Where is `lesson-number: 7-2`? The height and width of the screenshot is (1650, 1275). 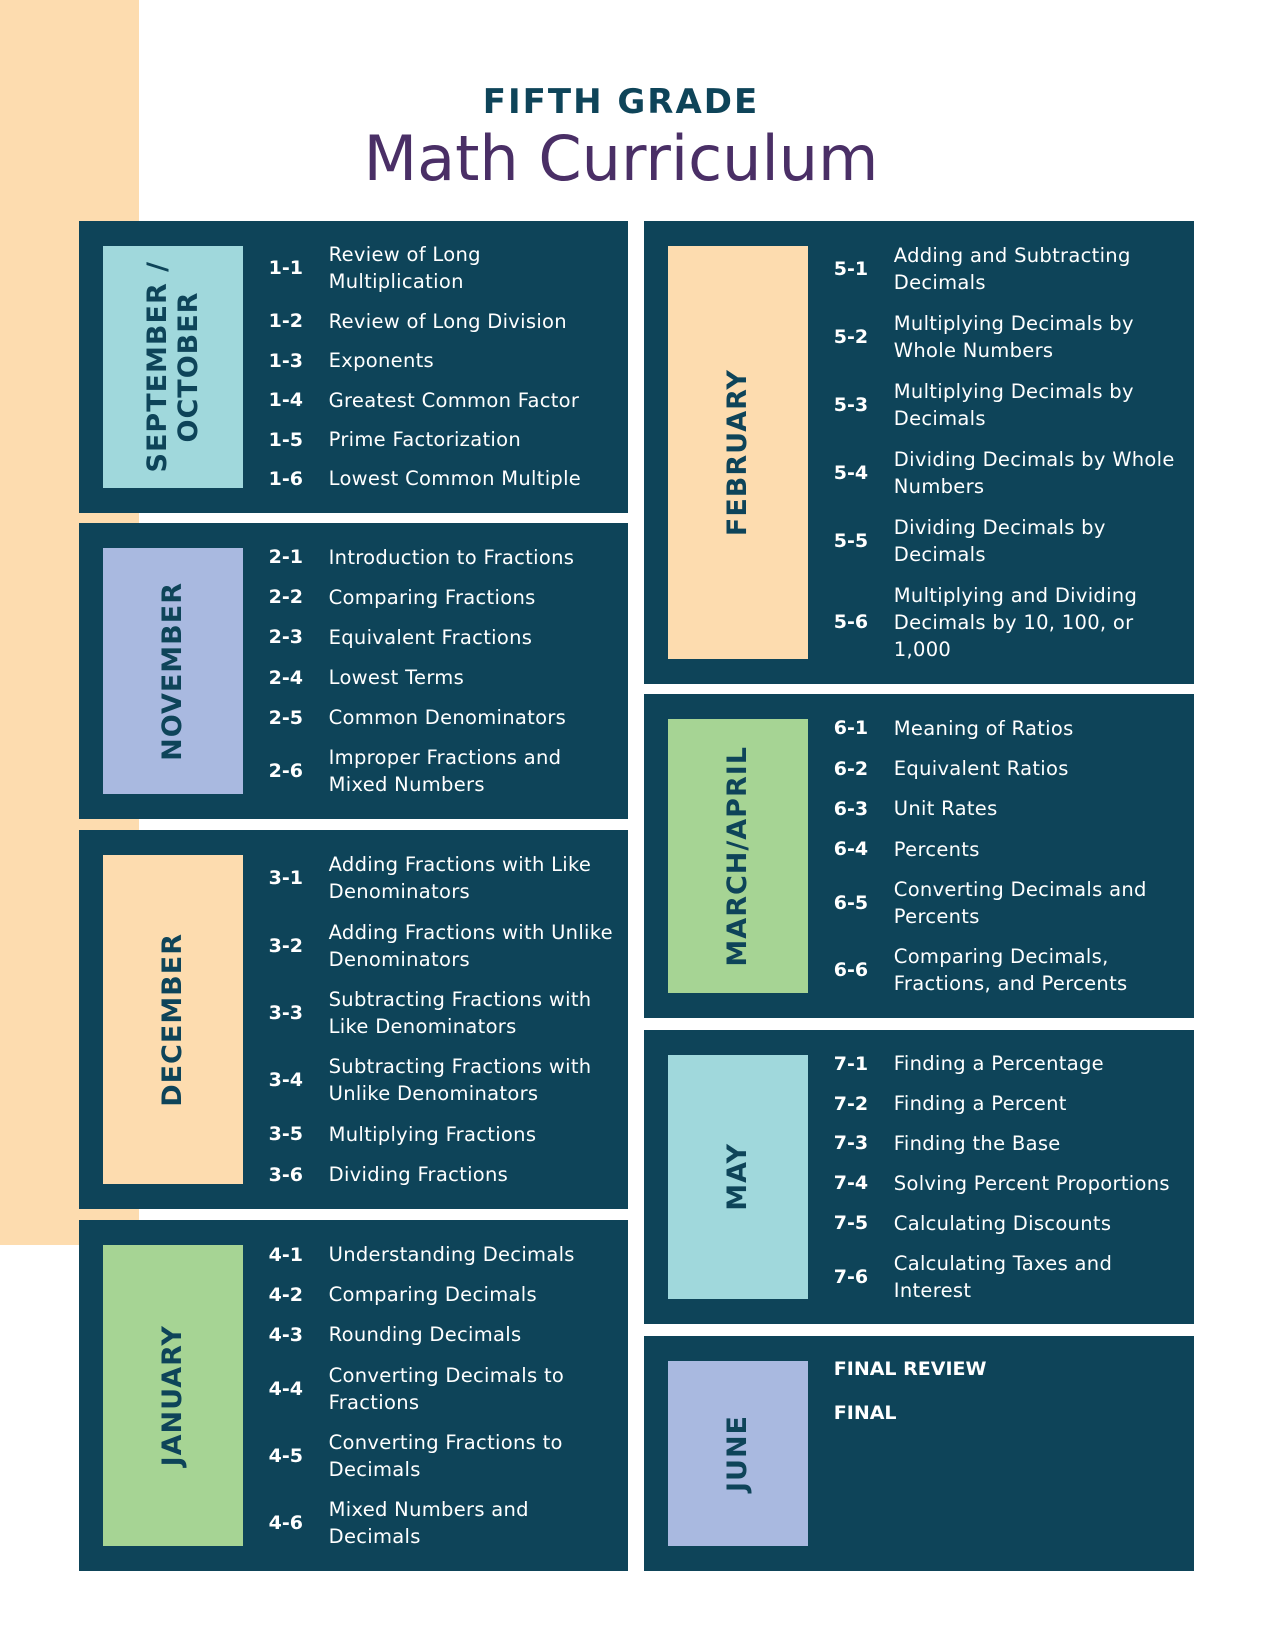
lesson-number: 7-2 is located at coordinates (851, 1103).